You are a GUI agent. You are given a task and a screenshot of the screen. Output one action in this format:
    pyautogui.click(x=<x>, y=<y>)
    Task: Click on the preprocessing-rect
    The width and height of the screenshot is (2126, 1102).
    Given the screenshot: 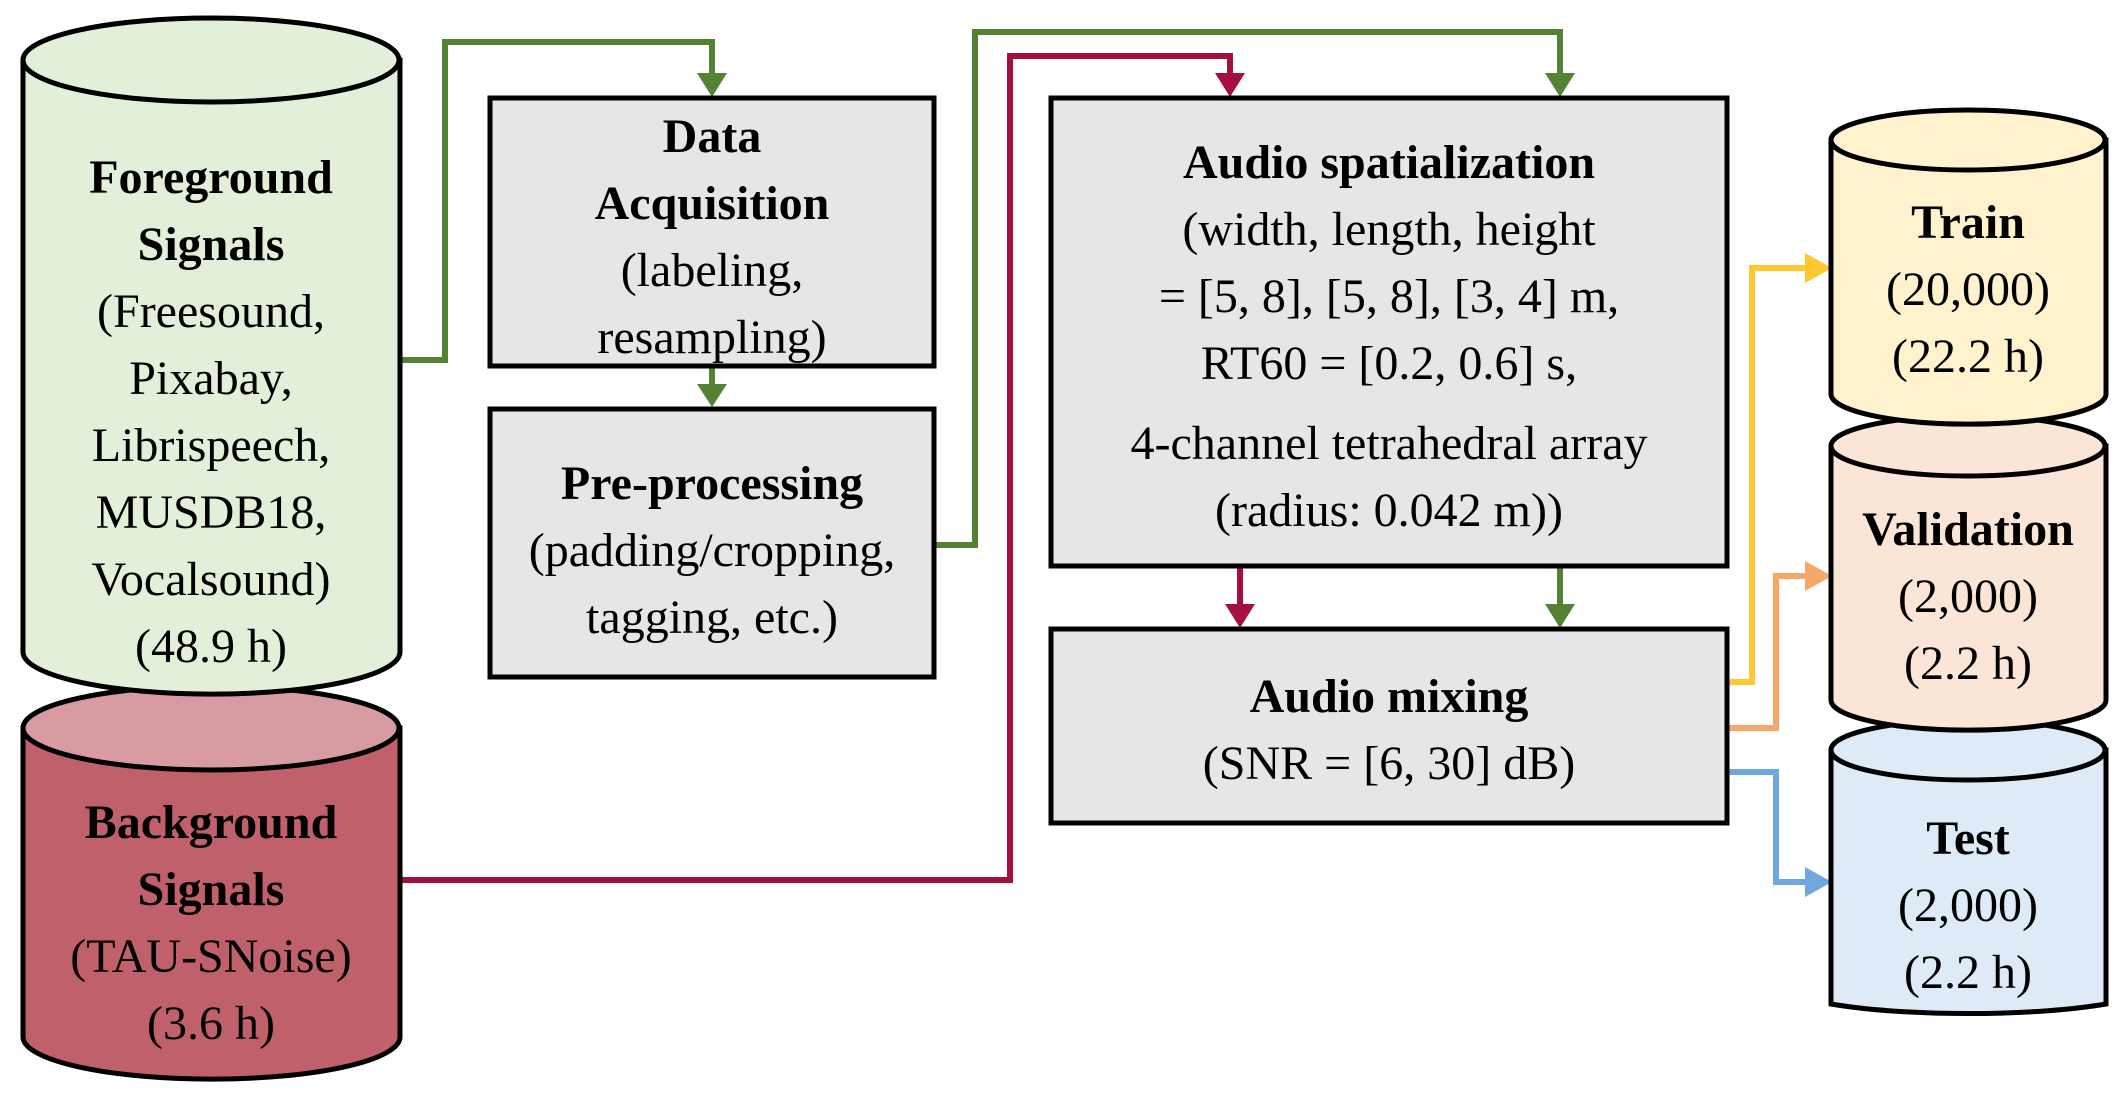 What is the action you would take?
    pyautogui.click(x=712, y=543)
    